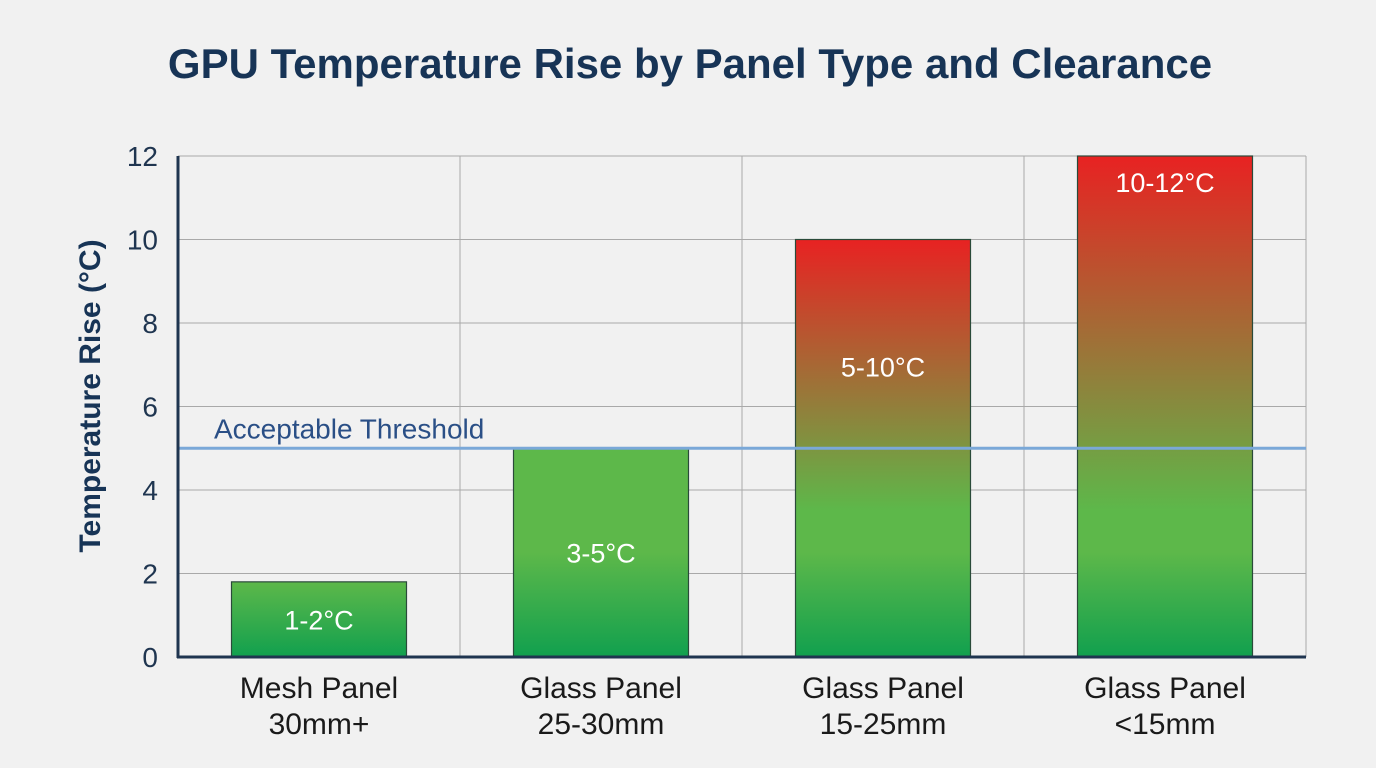 Image resolution: width=1376 pixels, height=768 pixels. What do you see at coordinates (1165, 724) in the screenshot?
I see `x-tick-label: <15mm` at bounding box center [1165, 724].